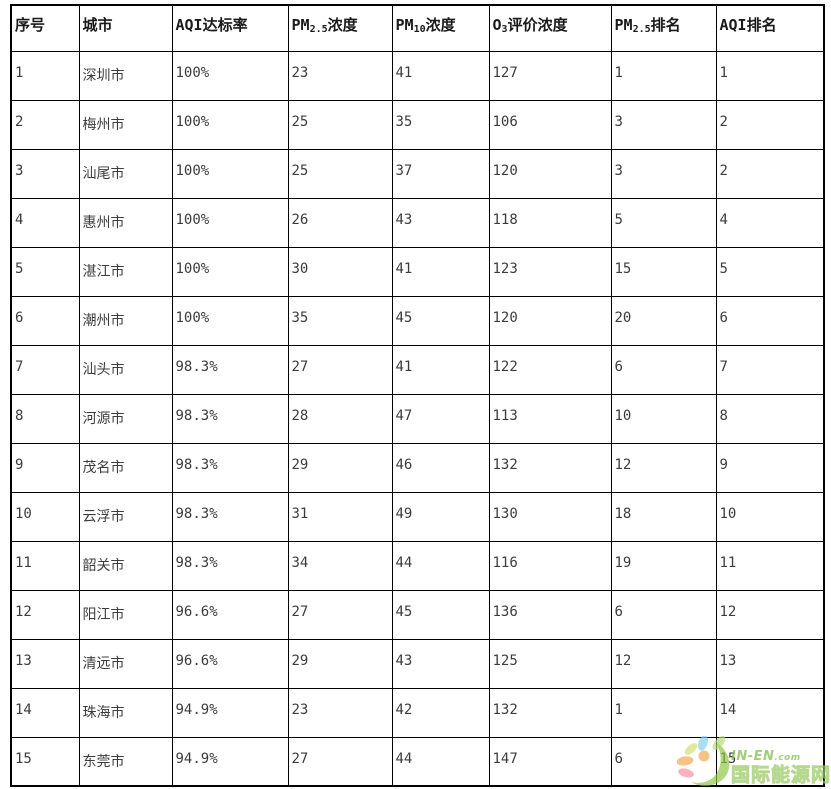 This screenshot has height=789, width=831. What do you see at coordinates (440, 516) in the screenshot?
I see `cell-pm10: 49` at bounding box center [440, 516].